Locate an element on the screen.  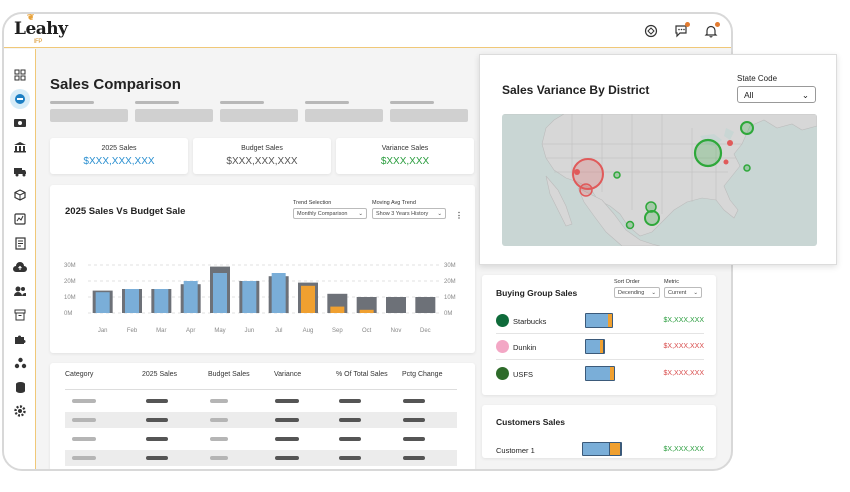
sales-bar-may is located at coordinates (220, 293).